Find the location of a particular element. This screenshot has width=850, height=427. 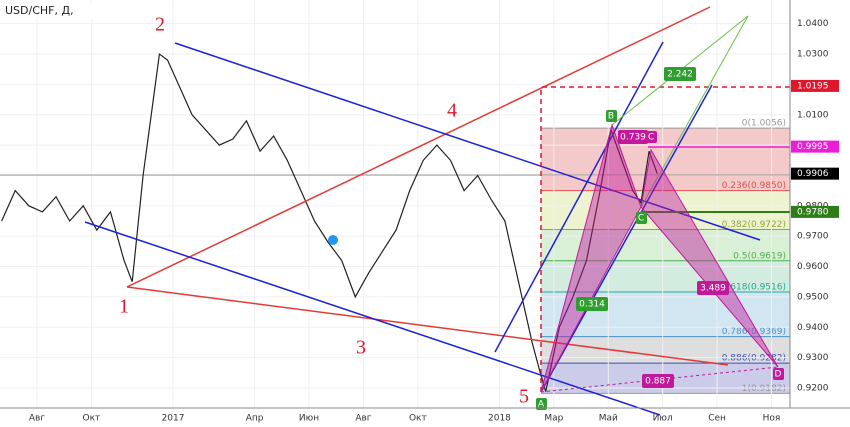

point-label: B is located at coordinates (611, 117).